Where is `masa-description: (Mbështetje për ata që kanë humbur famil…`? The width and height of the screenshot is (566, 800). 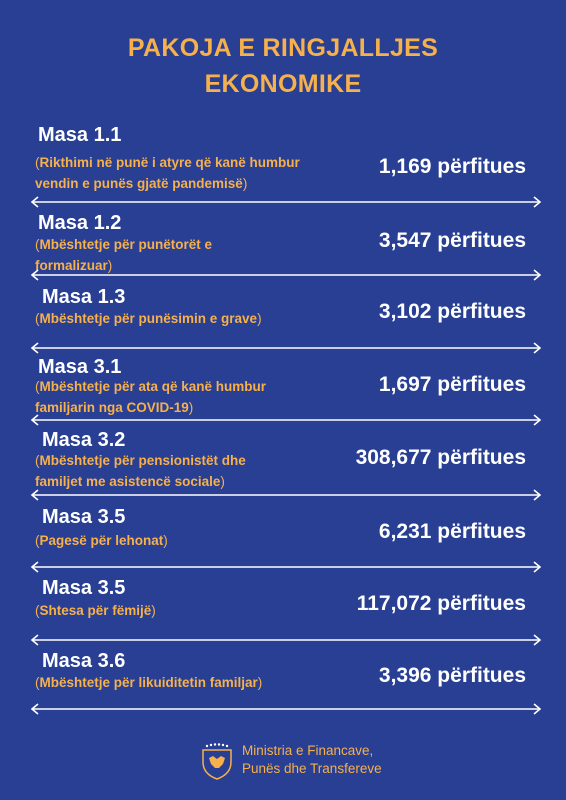
masa-description: (Mbështetje për ata që kanë humbur famil… is located at coordinates (151, 397).